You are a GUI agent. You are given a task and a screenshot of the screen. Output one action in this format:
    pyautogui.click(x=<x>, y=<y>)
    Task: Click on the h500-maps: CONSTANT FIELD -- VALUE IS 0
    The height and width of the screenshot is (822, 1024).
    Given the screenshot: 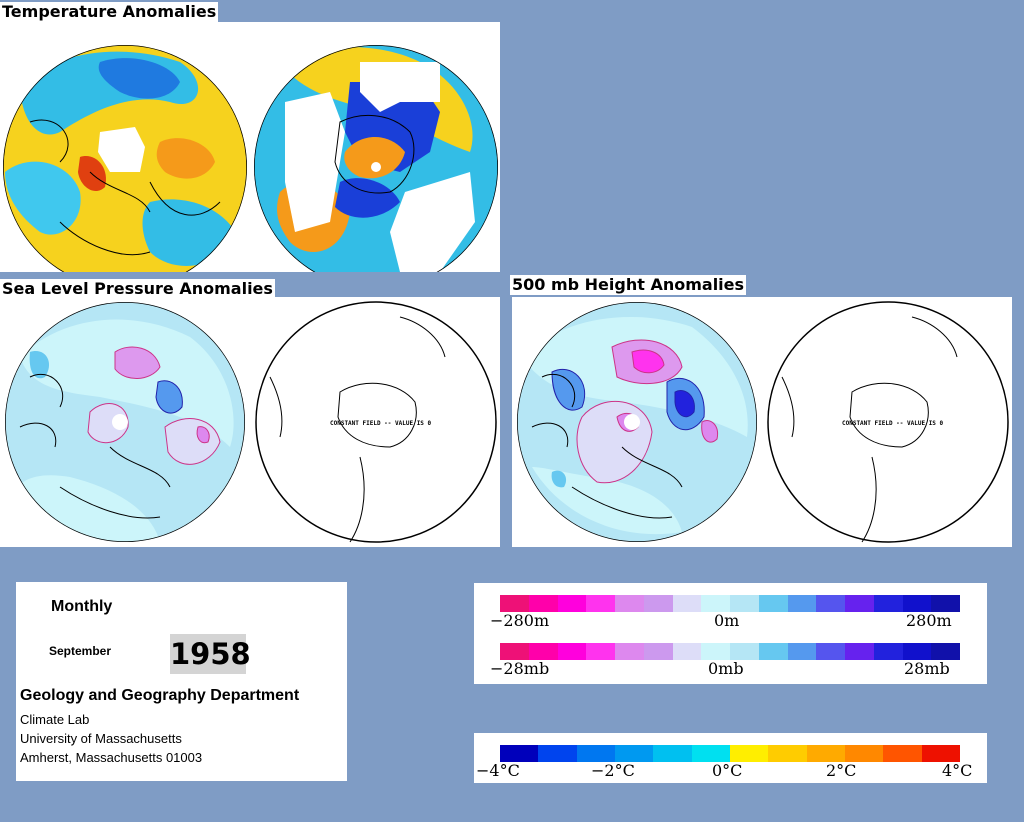 What is the action you would take?
    pyautogui.click(x=763, y=422)
    